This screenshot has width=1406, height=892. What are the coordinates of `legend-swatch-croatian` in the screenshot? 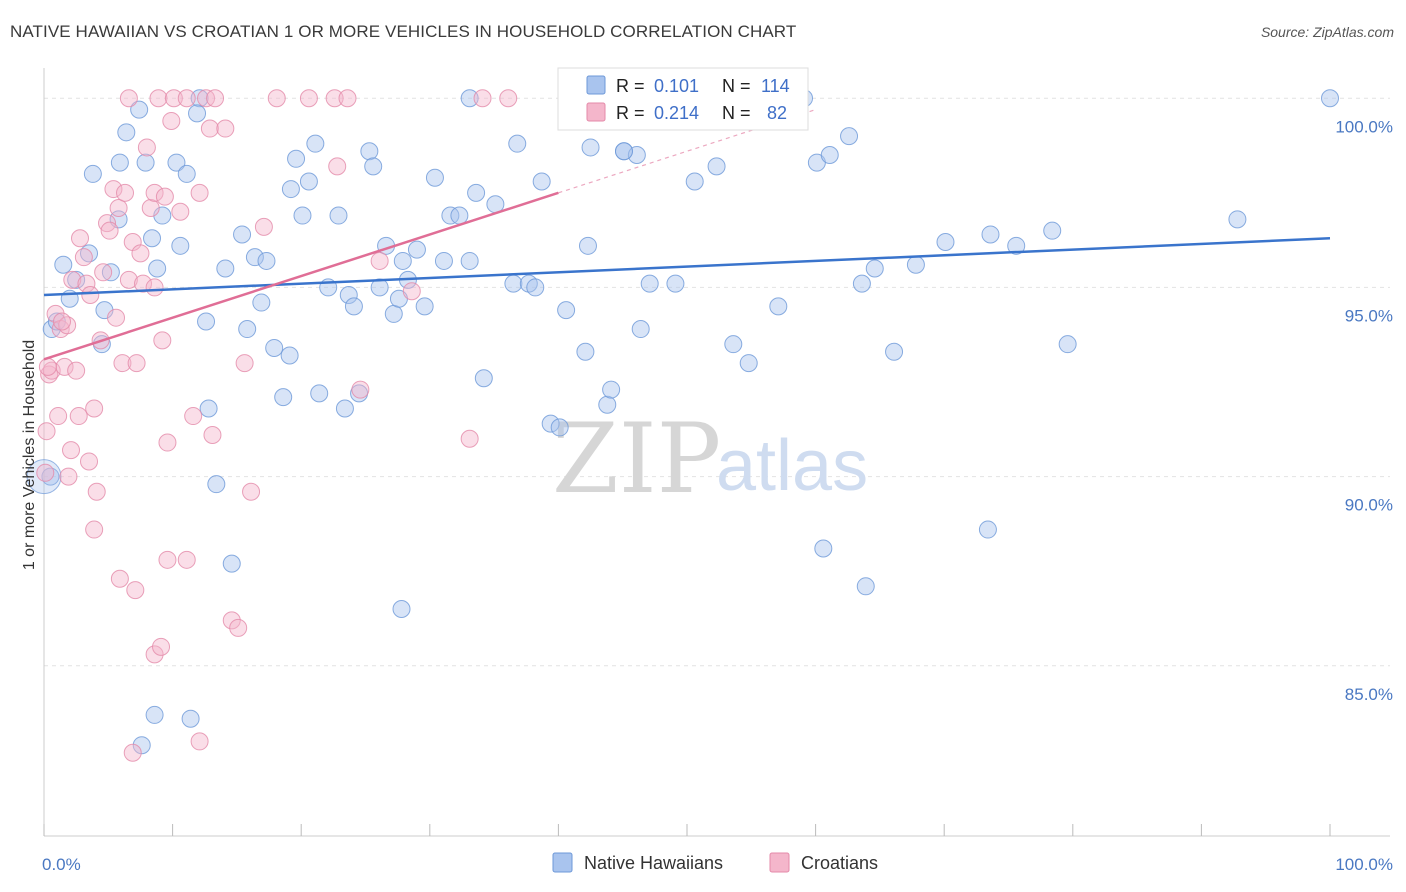 It's located at (596, 112).